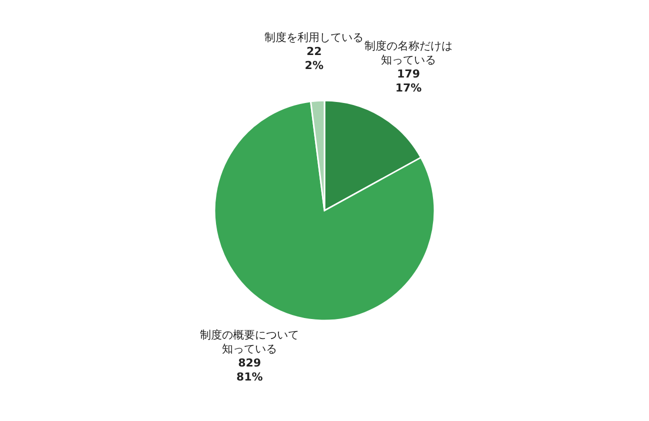  What do you see at coordinates (249, 370) in the screenshot?
I see `data-label: 829 81%` at bounding box center [249, 370].